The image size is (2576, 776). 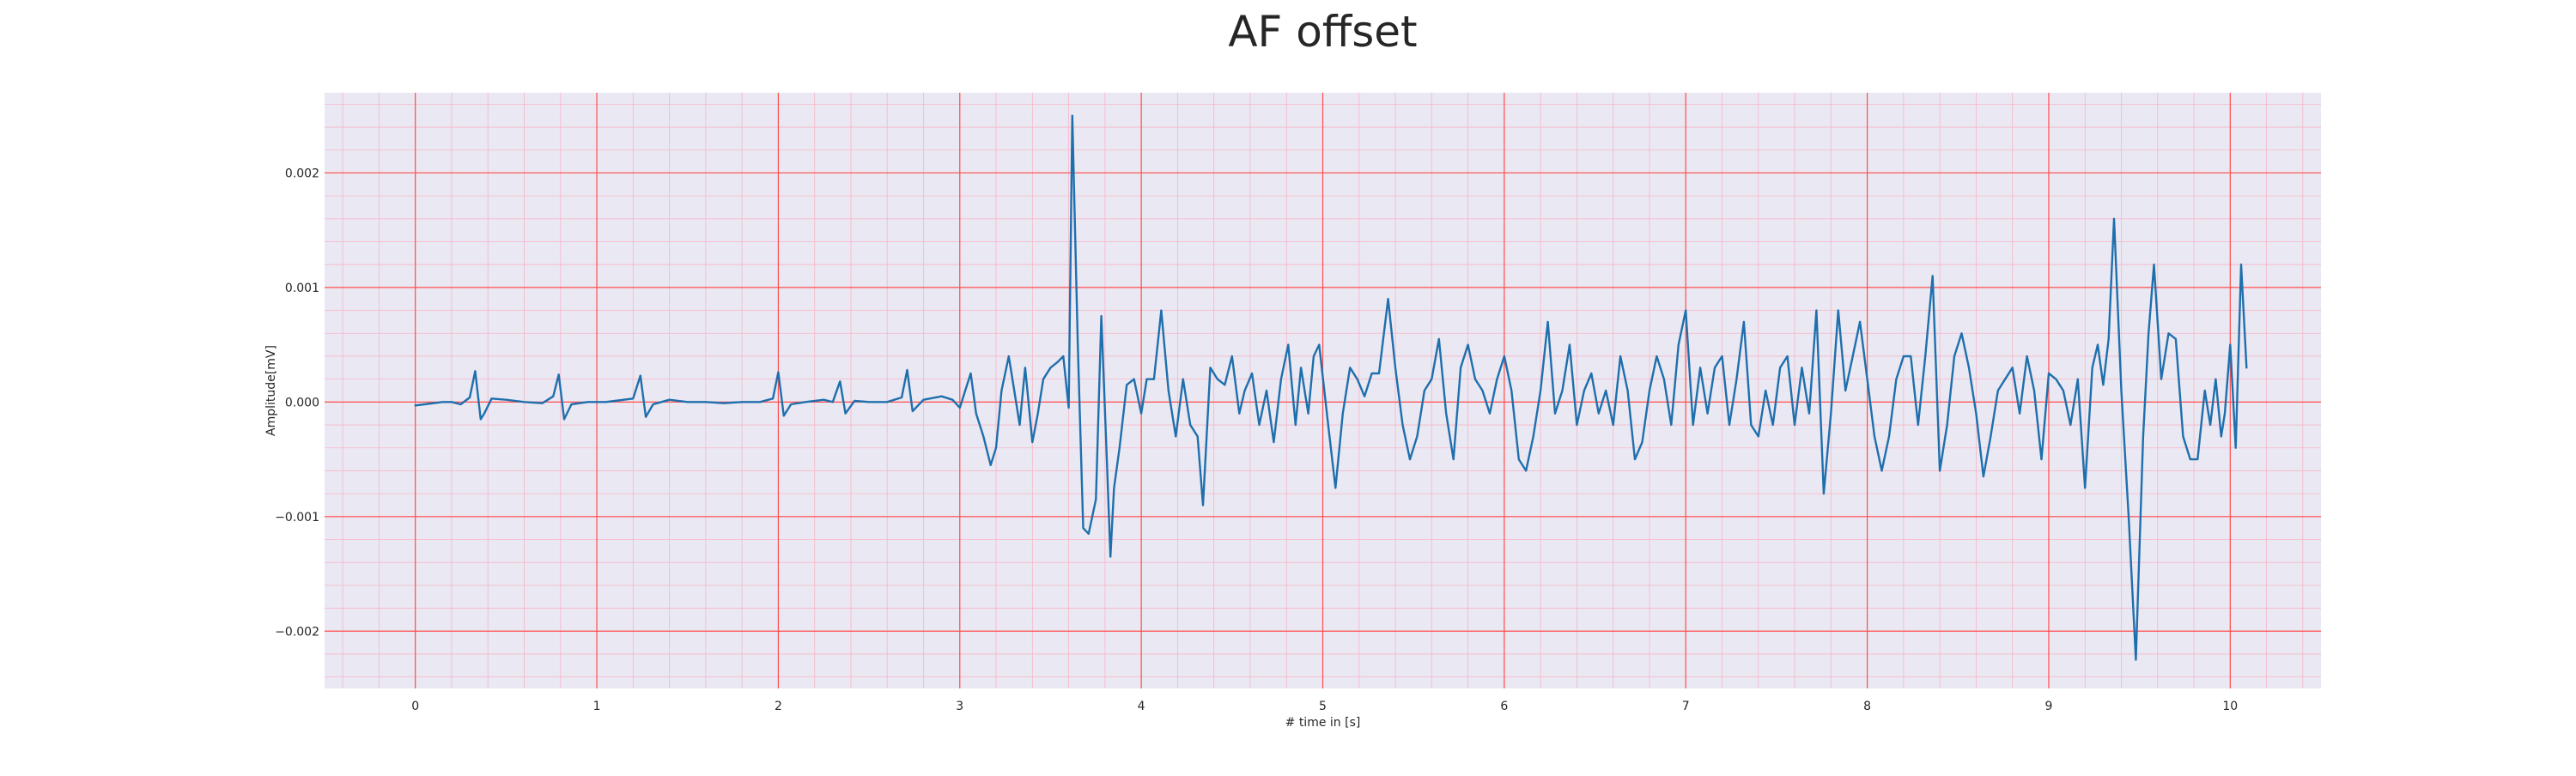 I want to click on y-tick-label: 0.000, so click(x=302, y=402).